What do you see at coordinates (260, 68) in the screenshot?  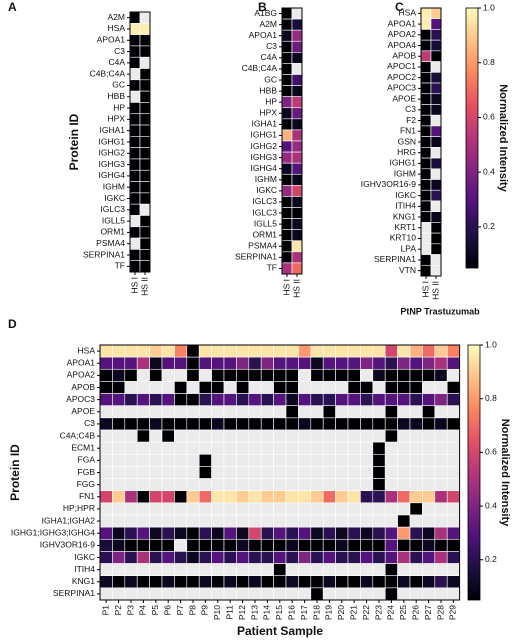 I see `y-tick-label: C4B;C4A` at bounding box center [260, 68].